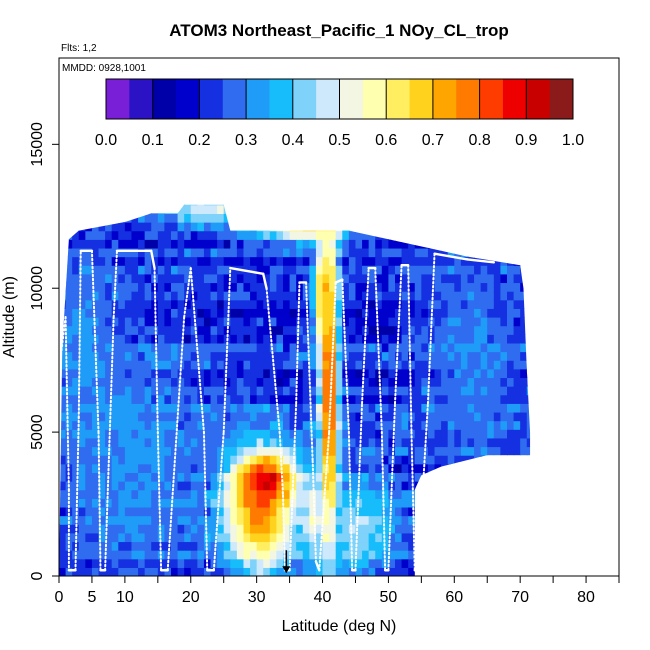  Describe the element at coordinates (323, 597) in the screenshot. I see `x-tick-label: 40` at that location.